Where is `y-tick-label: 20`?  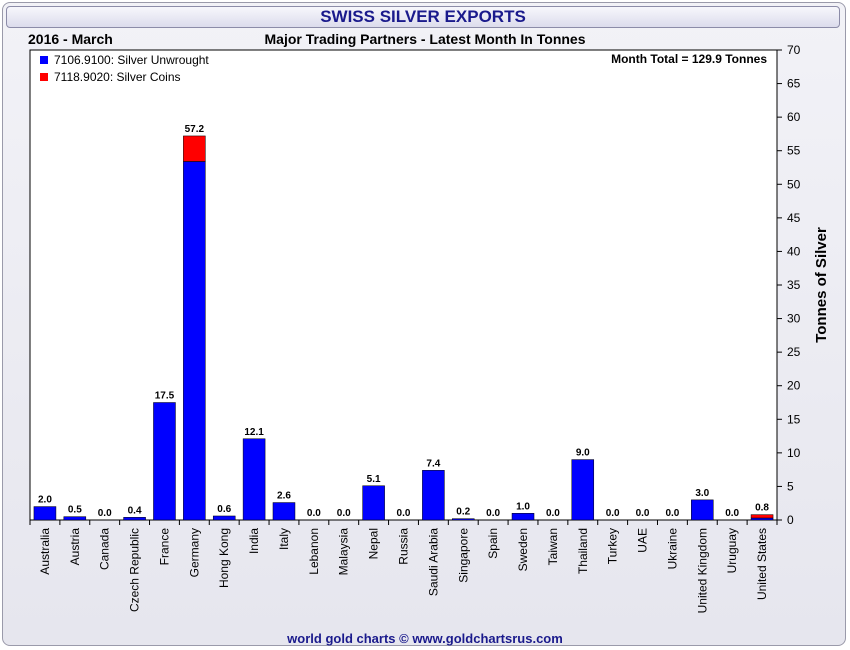 y-tick-label: 20 is located at coordinates (794, 386).